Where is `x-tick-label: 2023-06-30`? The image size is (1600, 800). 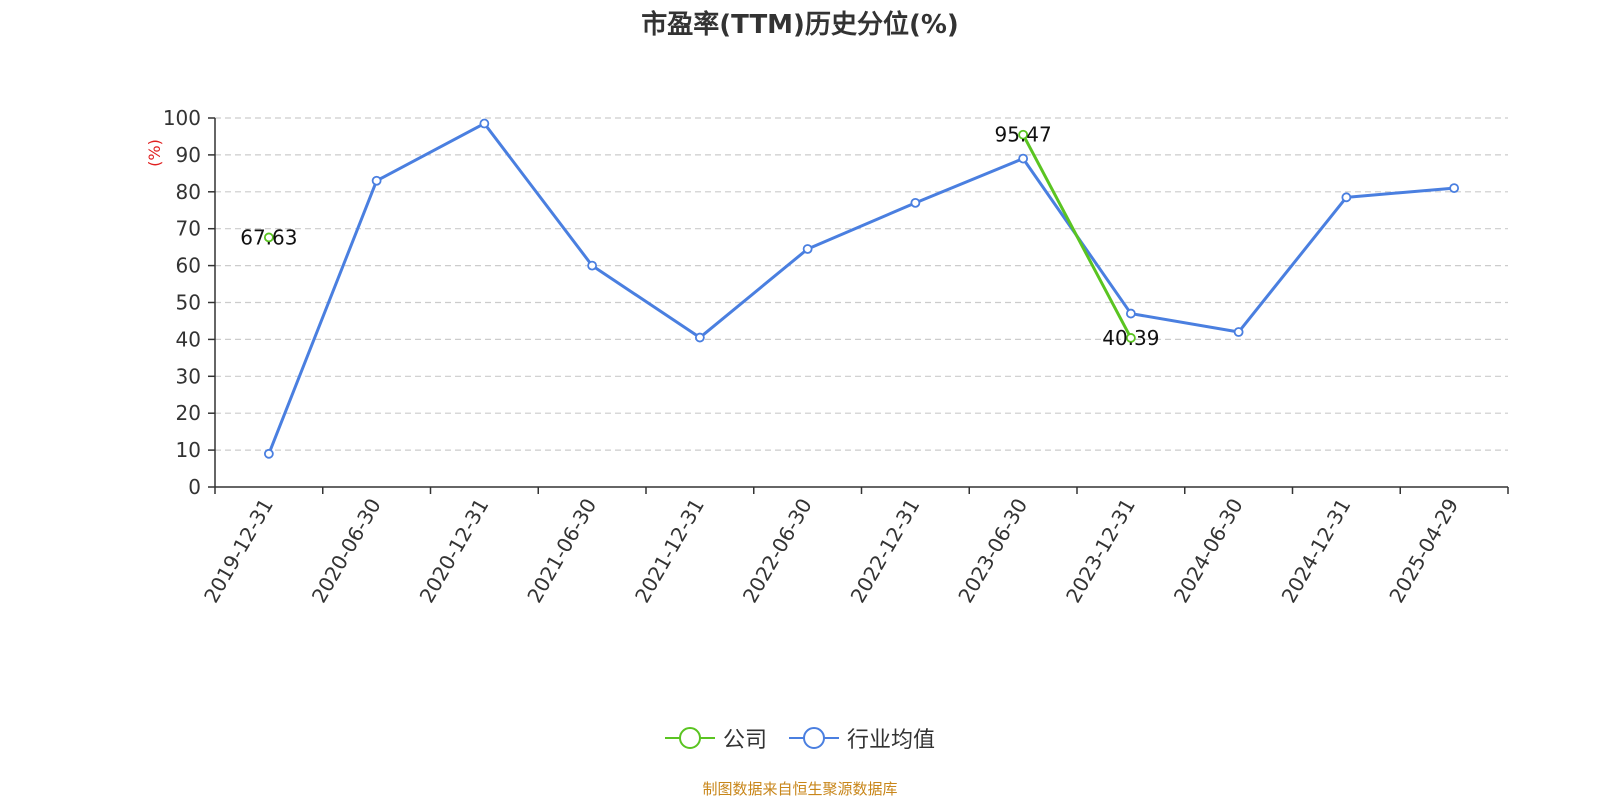 x-tick-label: 2023-06-30 is located at coordinates (992, 550).